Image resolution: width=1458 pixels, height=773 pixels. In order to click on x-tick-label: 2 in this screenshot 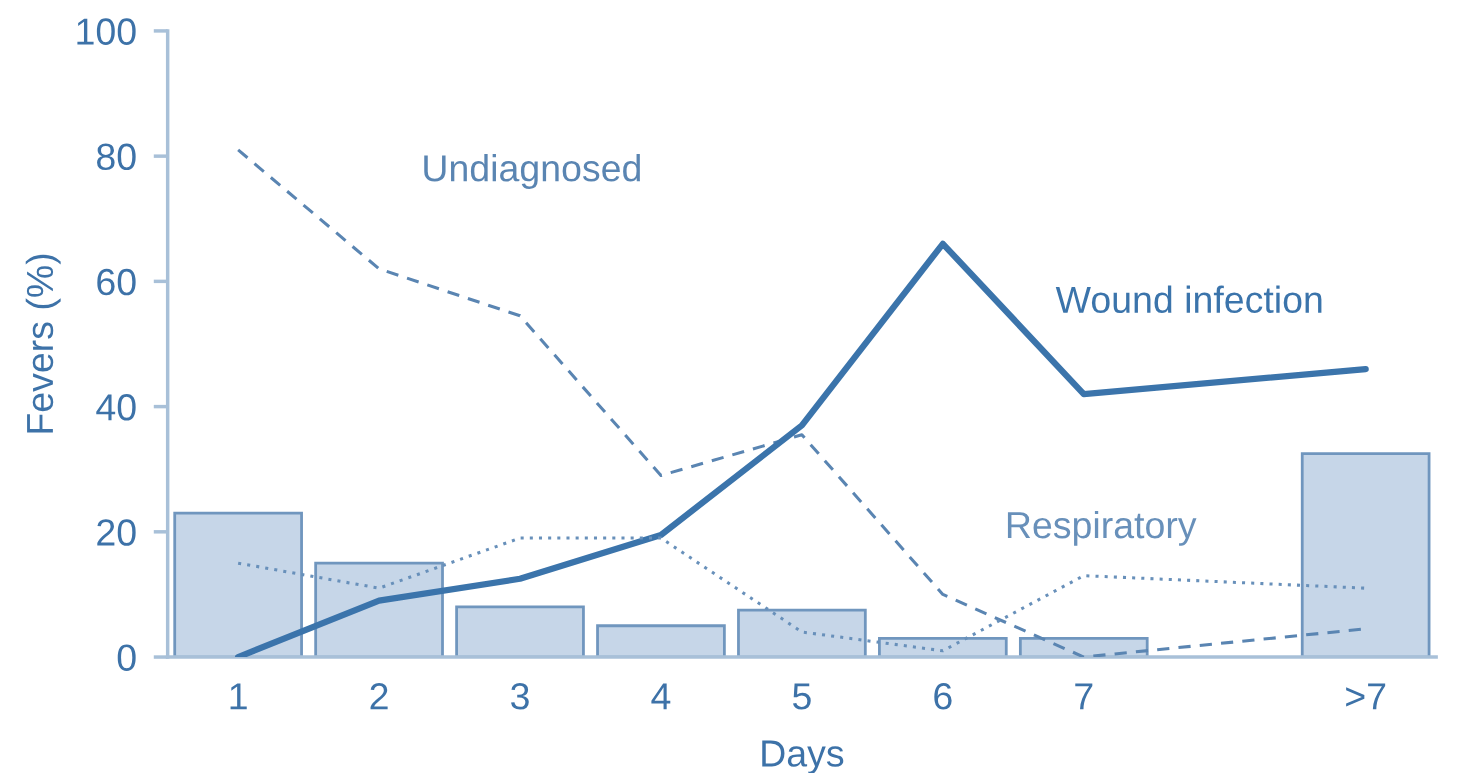, I will do `click(379, 696)`.